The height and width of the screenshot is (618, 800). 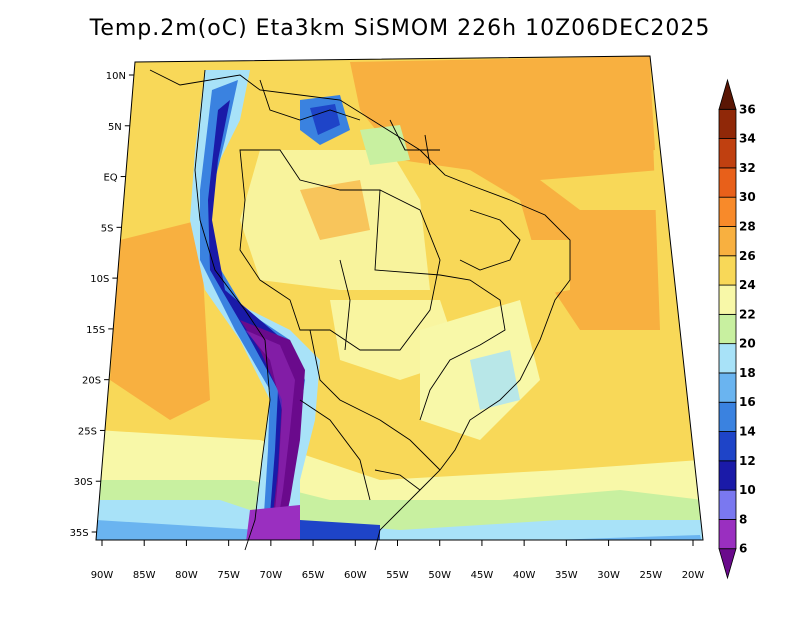 What do you see at coordinates (747, 314) in the screenshot?
I see `colorbar-label: 22` at bounding box center [747, 314].